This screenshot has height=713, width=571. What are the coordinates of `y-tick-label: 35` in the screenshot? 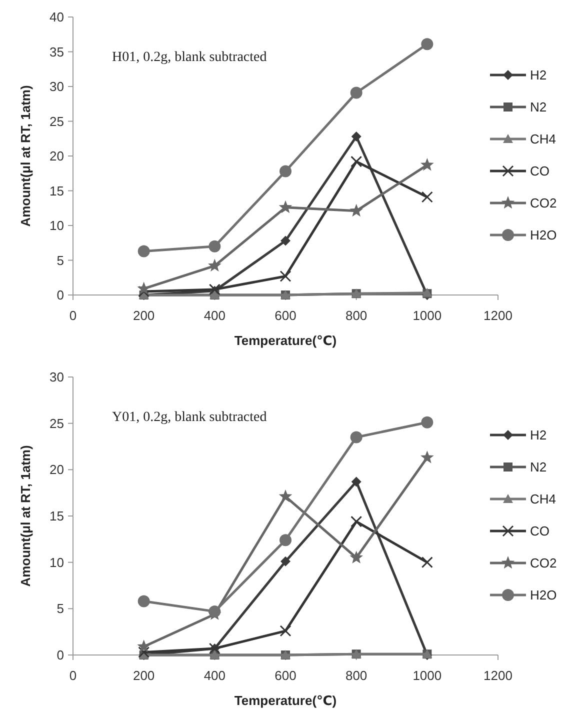 It's located at (57, 52).